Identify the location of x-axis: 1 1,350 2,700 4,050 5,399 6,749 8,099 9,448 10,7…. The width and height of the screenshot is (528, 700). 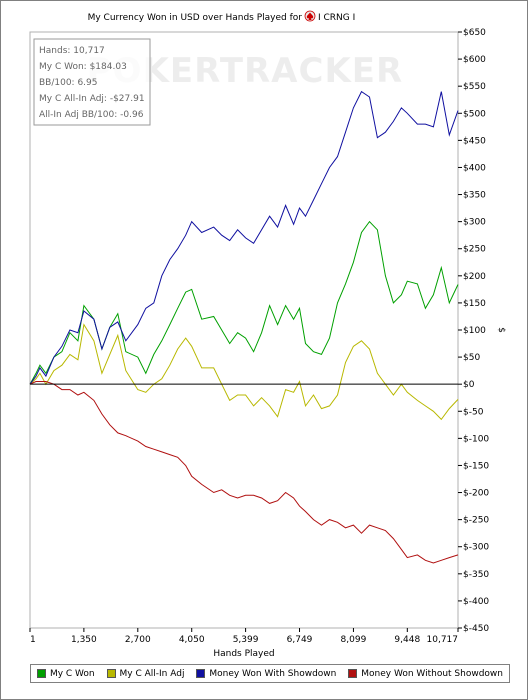
(244, 636).